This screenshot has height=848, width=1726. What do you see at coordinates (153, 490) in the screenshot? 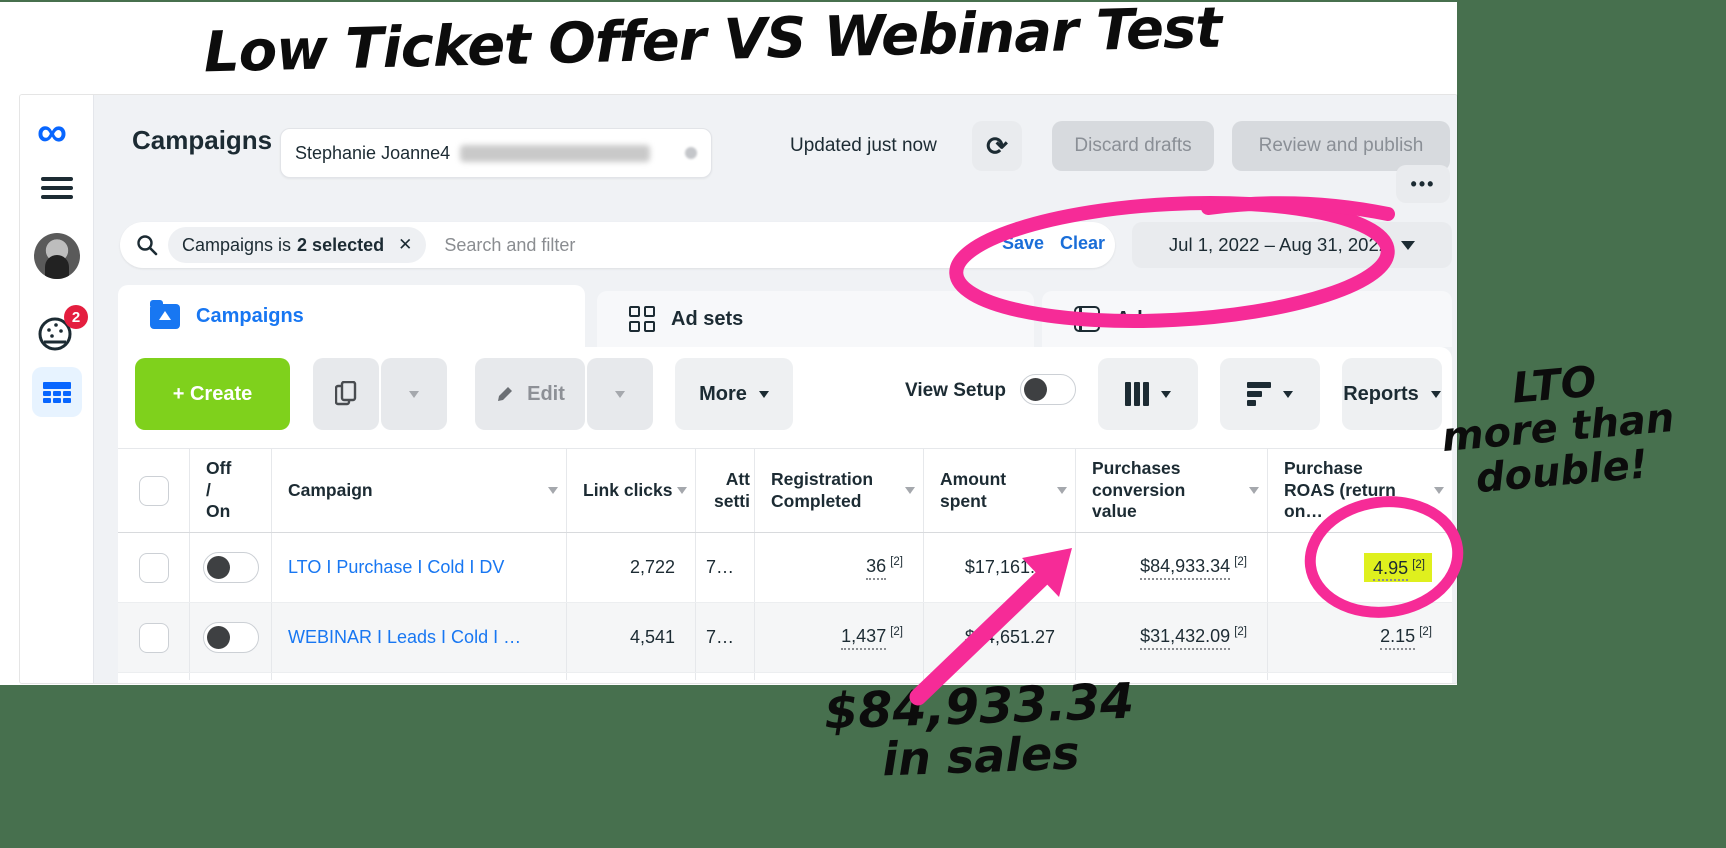
I see `select-all-checkbox` at bounding box center [153, 490].